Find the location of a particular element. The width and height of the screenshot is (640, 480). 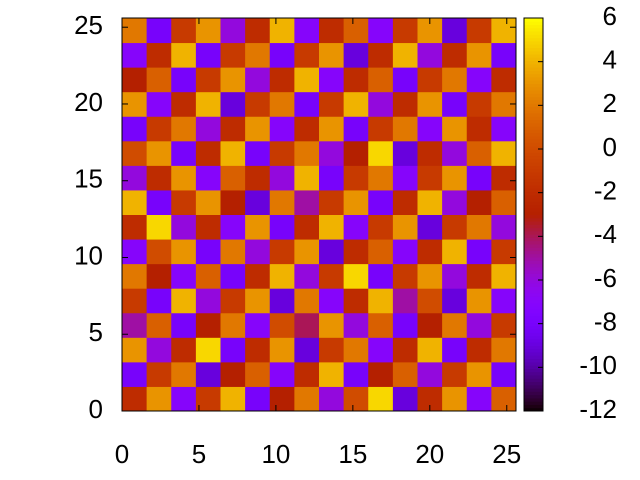

colorbar is located at coordinates (533, 215).